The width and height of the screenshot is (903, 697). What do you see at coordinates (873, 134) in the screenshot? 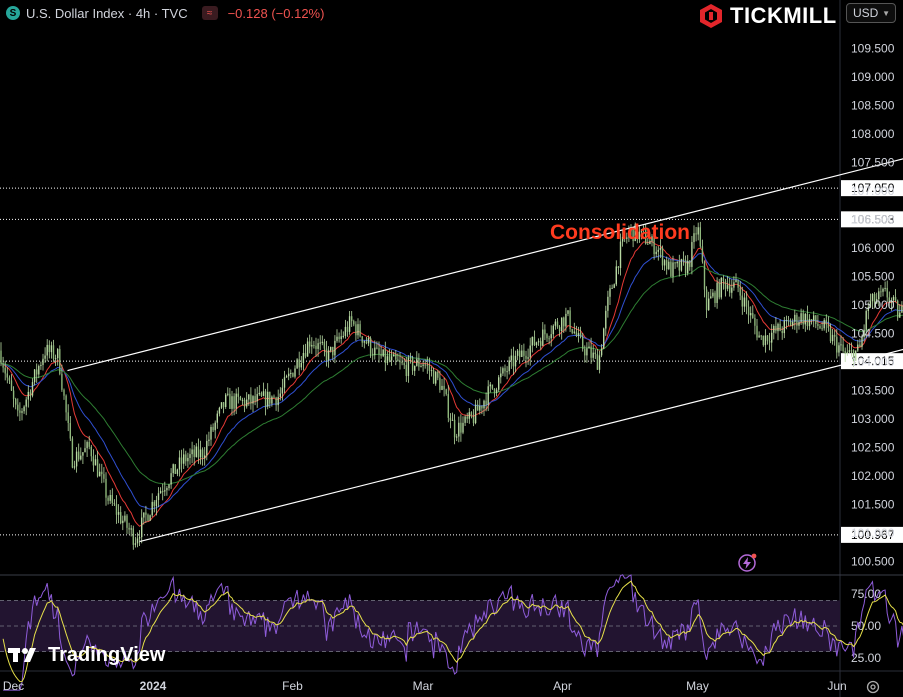
I see `price-tick-label: 108.000` at bounding box center [873, 134].